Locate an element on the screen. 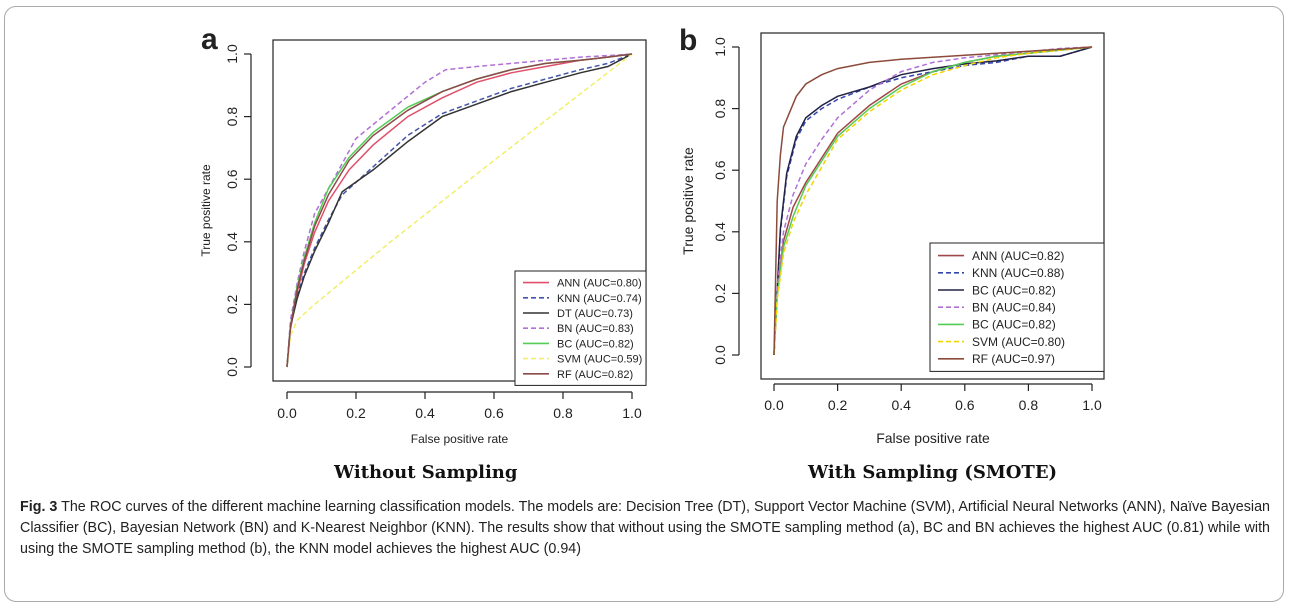 Image resolution: width=1290 pixels, height=609 pixels. panel-a-x-tick-label: 0.8 is located at coordinates (563, 413).